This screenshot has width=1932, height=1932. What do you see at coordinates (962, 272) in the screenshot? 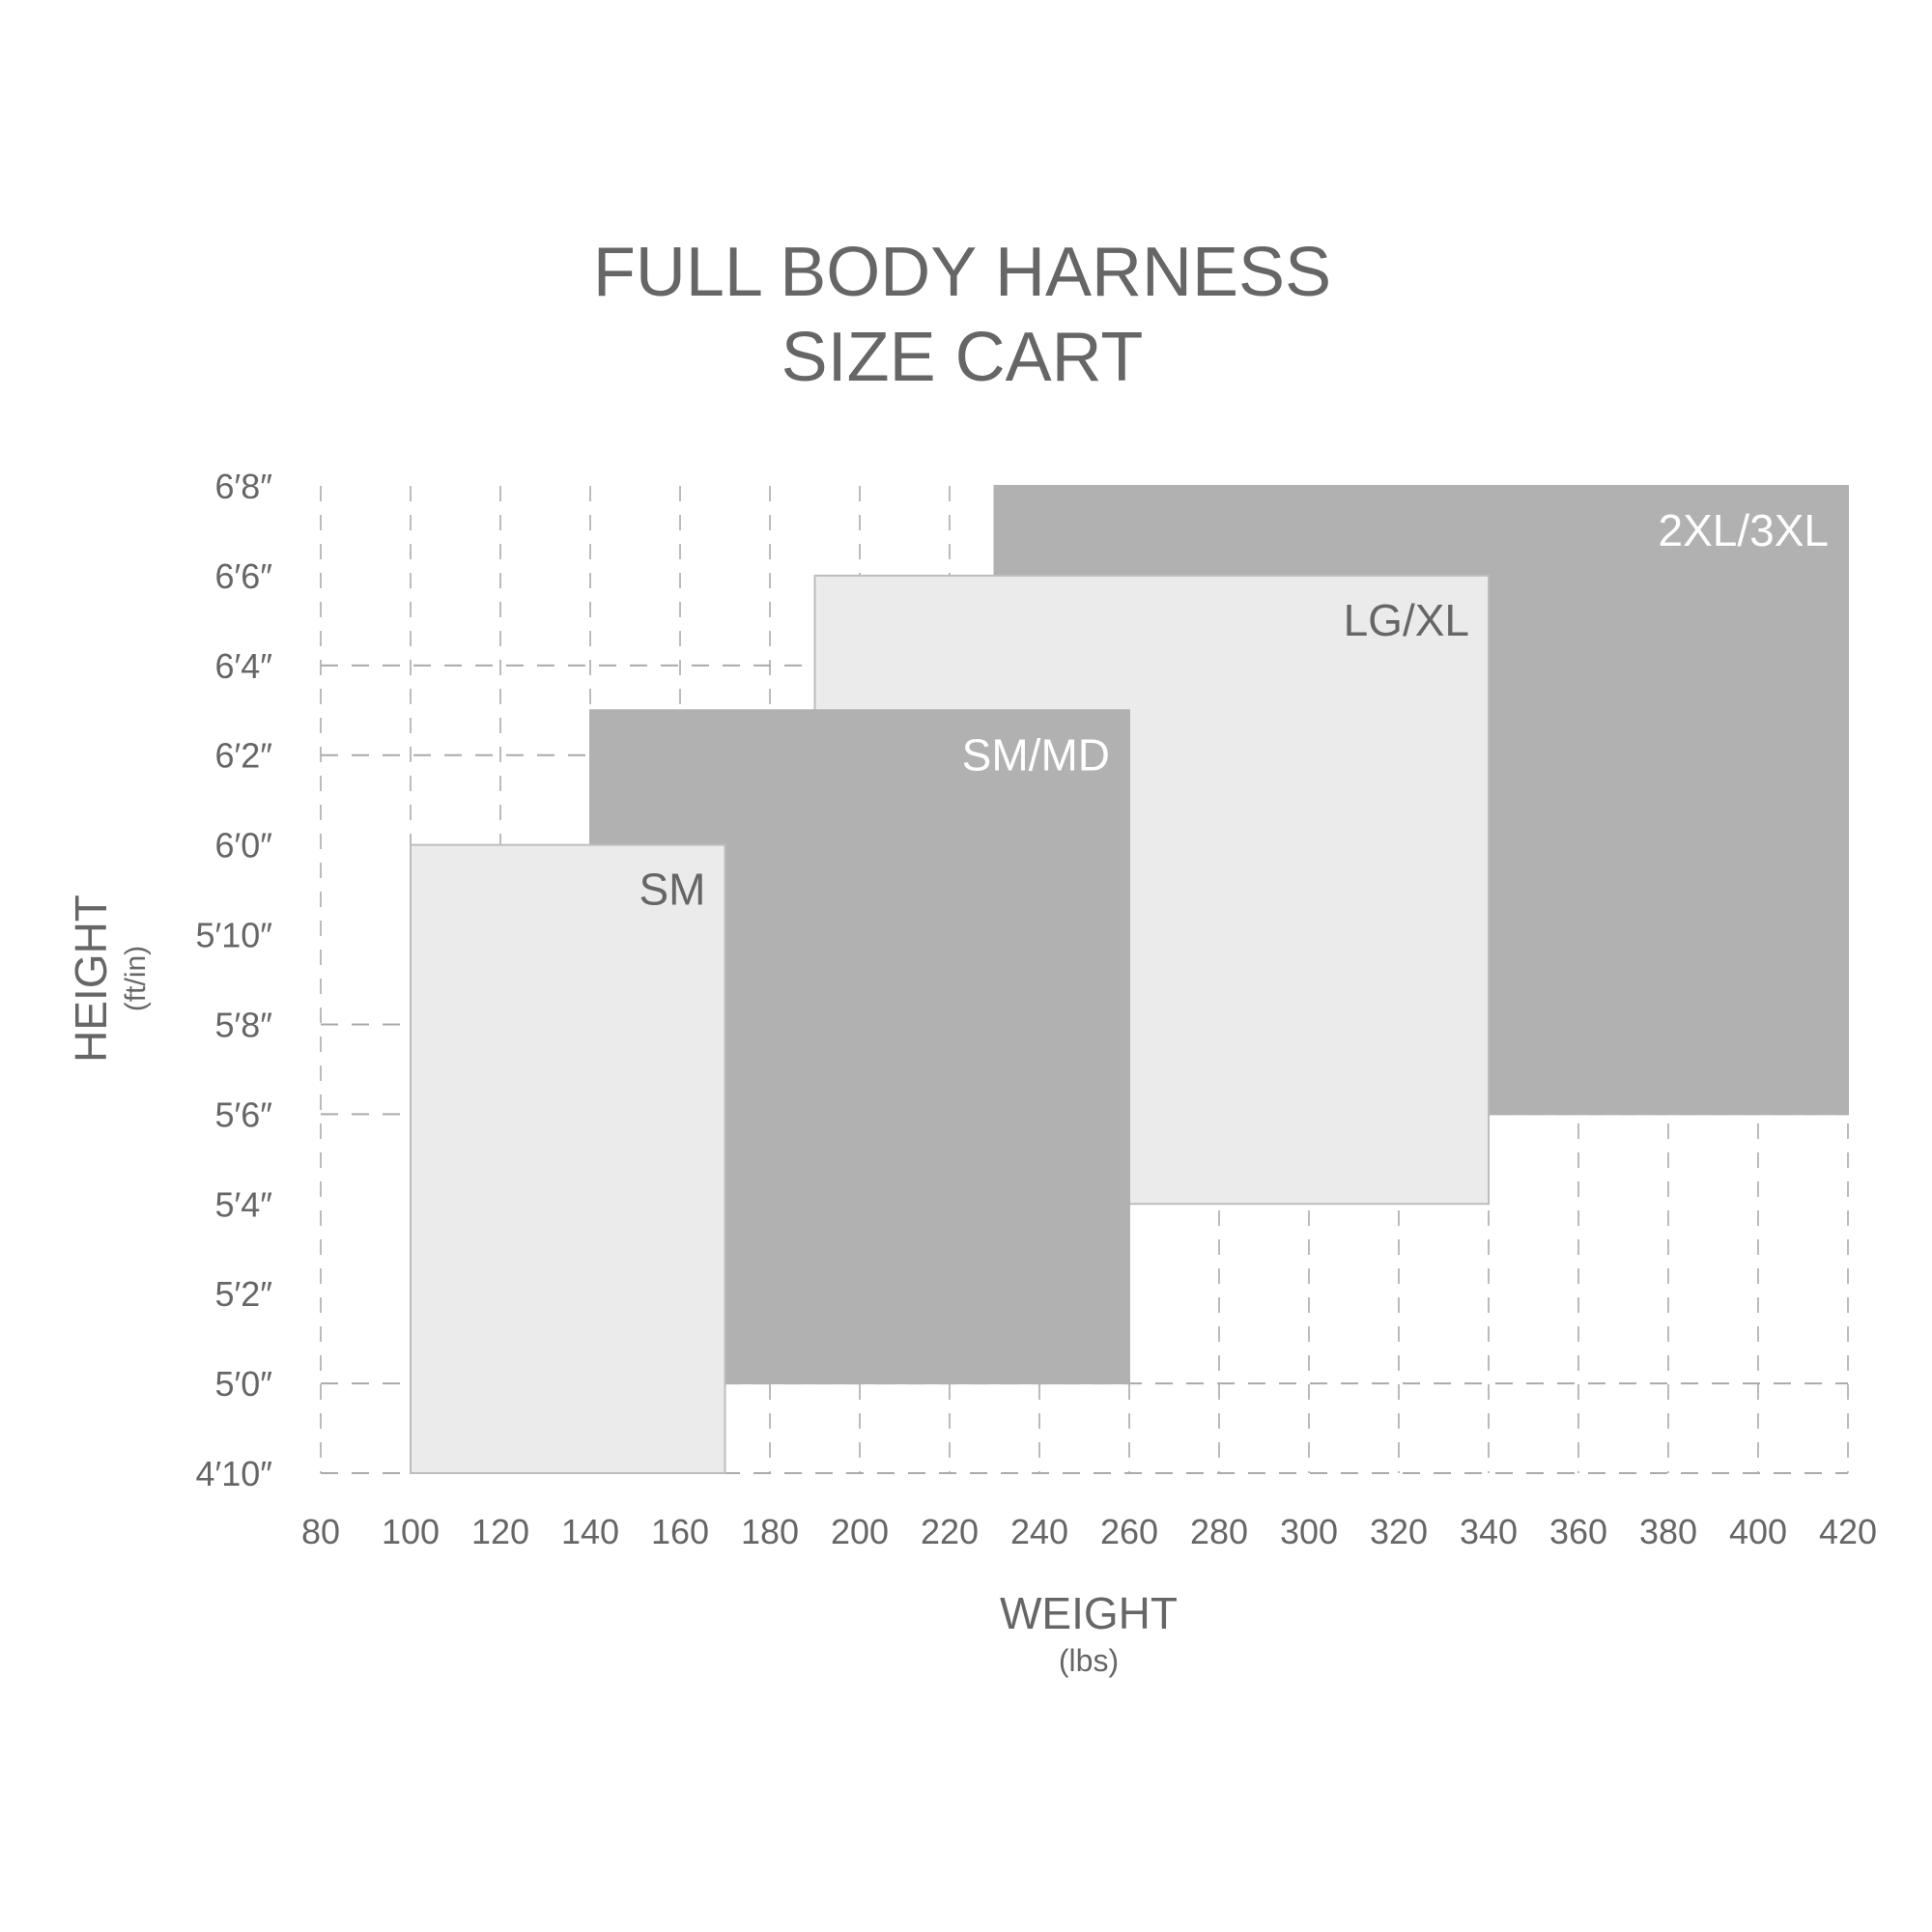
I see `chart-title-line-1: FULL BODY HARNESS` at bounding box center [962, 272].